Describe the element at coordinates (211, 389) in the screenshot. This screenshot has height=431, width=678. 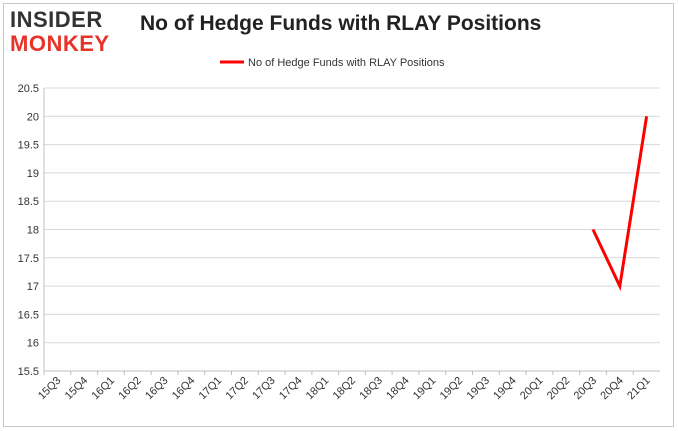
I see `x-tick-label: 17Q1` at that location.